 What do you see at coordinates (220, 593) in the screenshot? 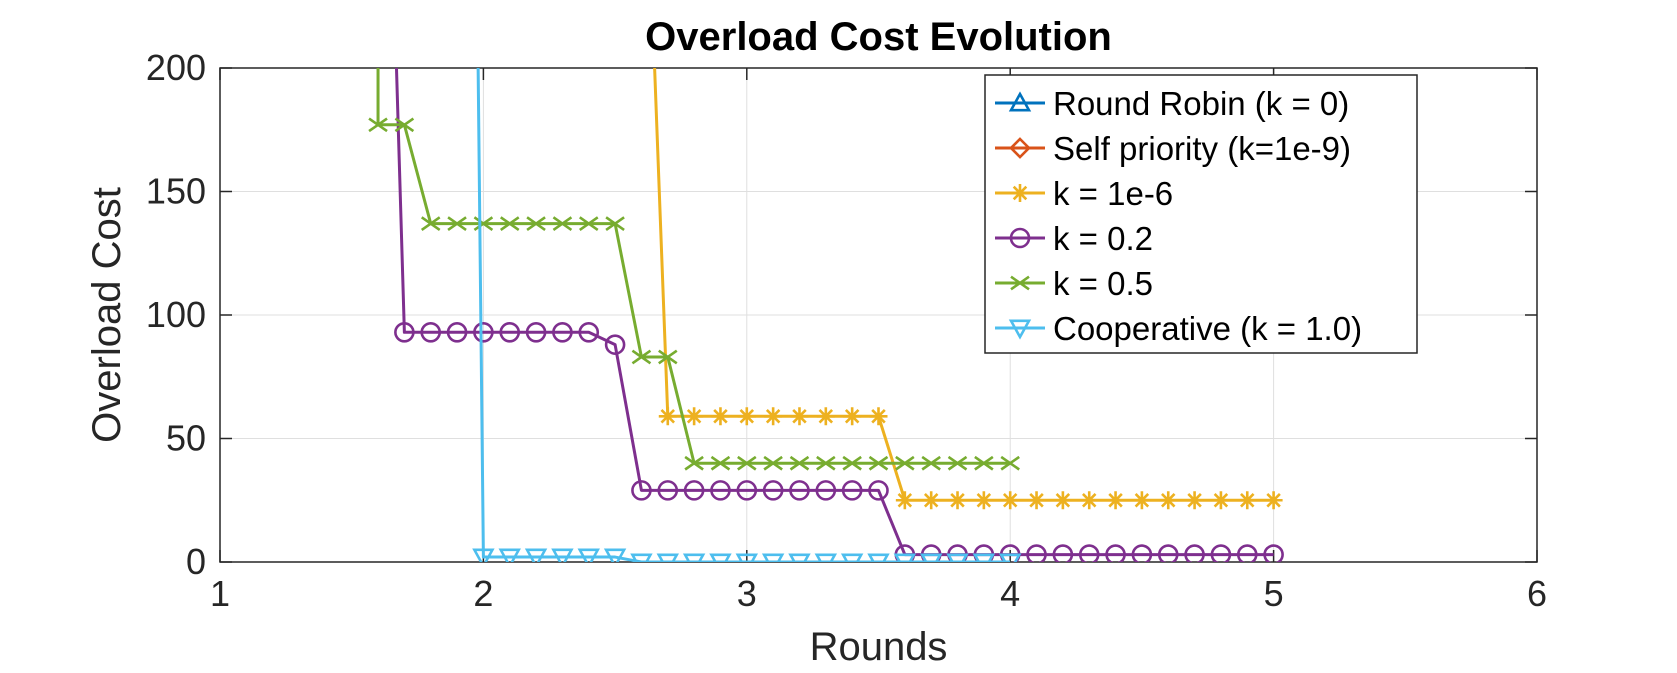
I see `x-tick-label: 1` at bounding box center [220, 593].